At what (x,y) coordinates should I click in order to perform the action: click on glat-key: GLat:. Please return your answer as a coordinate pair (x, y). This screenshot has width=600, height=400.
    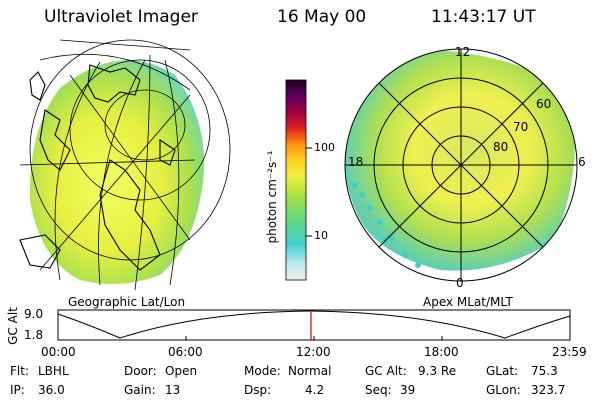
    Looking at the image, I should click on (502, 371).